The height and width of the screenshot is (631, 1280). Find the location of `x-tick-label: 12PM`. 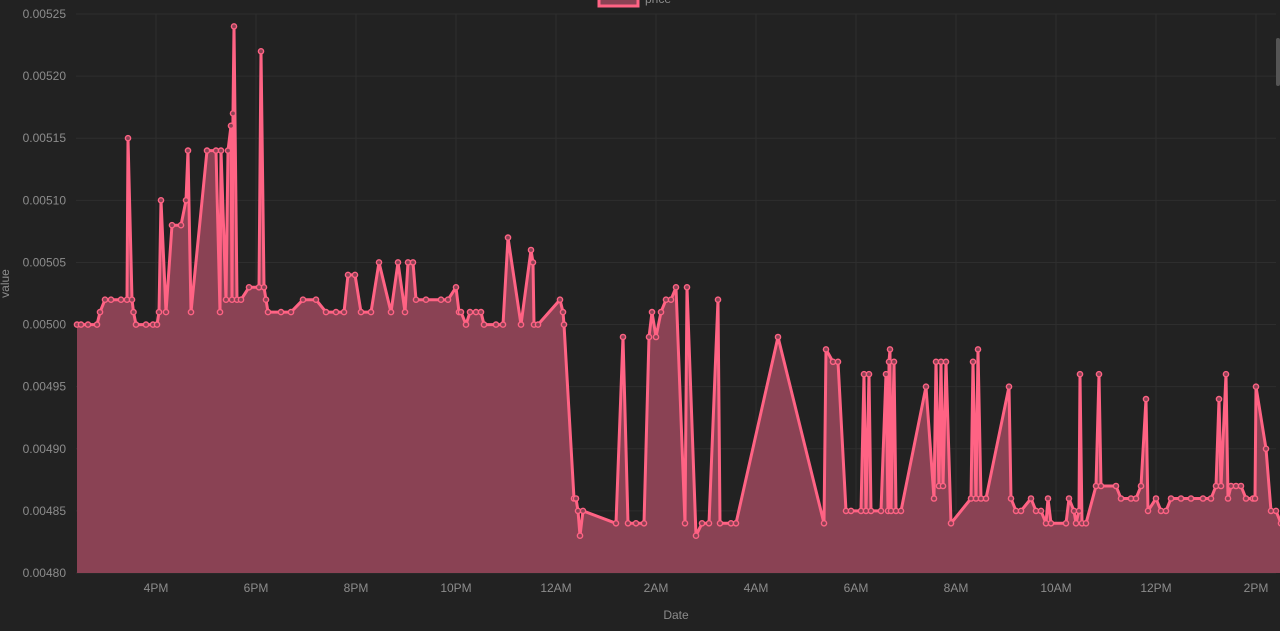

x-tick-label: 12PM is located at coordinates (1155, 588).